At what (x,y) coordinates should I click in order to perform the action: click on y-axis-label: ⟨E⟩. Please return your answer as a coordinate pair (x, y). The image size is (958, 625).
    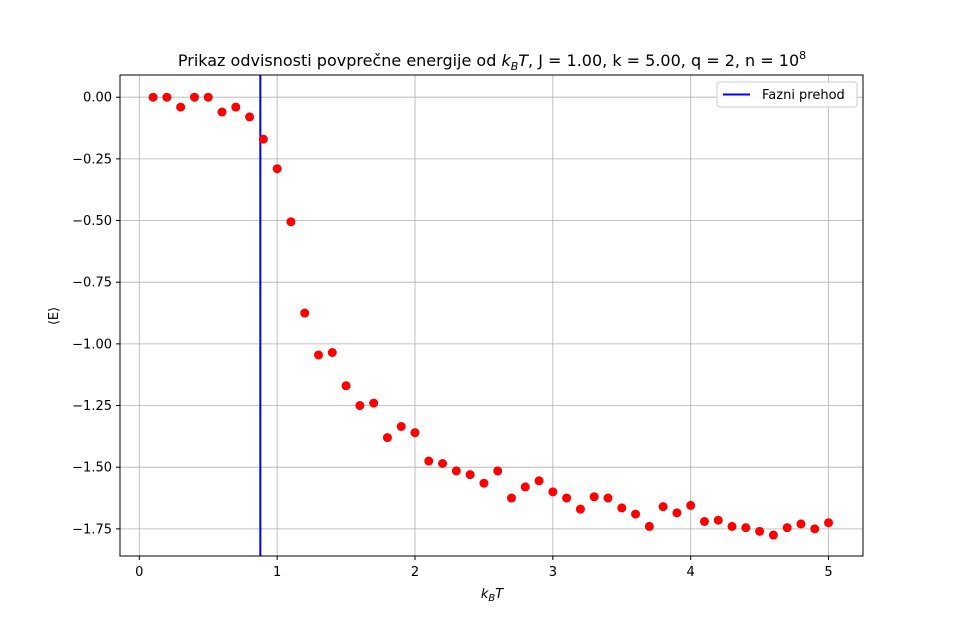
    Looking at the image, I should click on (54, 316).